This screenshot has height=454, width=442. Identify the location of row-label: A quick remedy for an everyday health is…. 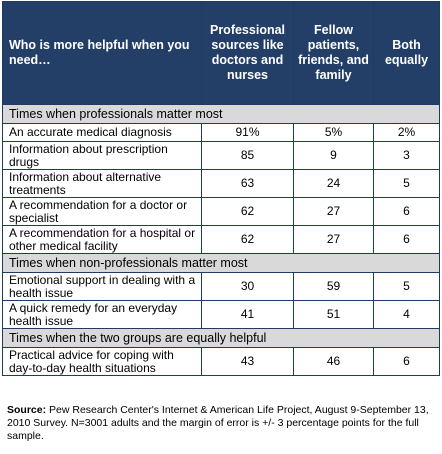
(102, 314).